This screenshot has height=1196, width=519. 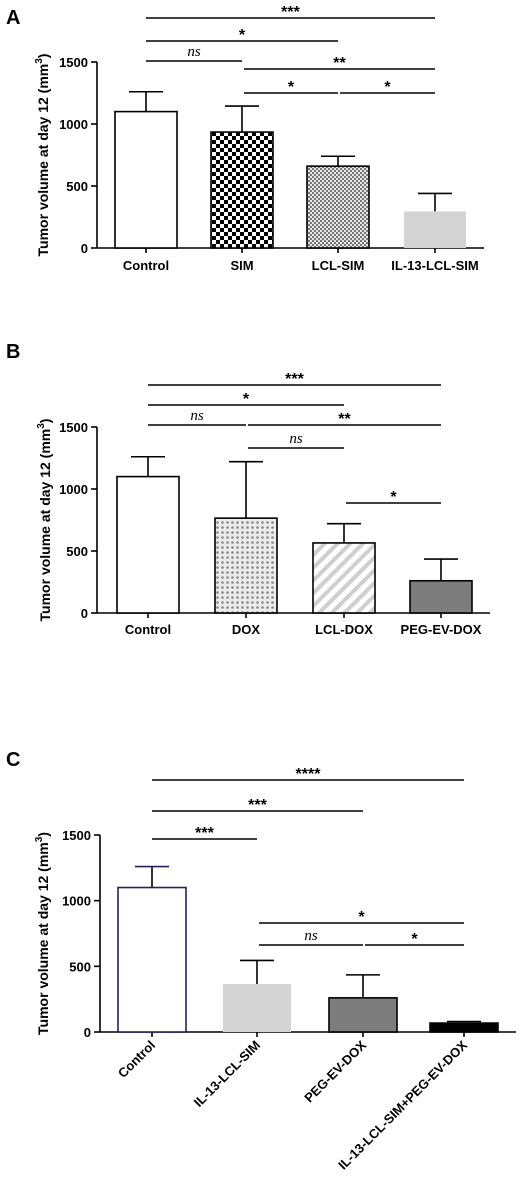 What do you see at coordinates (338, 265) in the screenshot?
I see `x-tick-label: LCL-SIM` at bounding box center [338, 265].